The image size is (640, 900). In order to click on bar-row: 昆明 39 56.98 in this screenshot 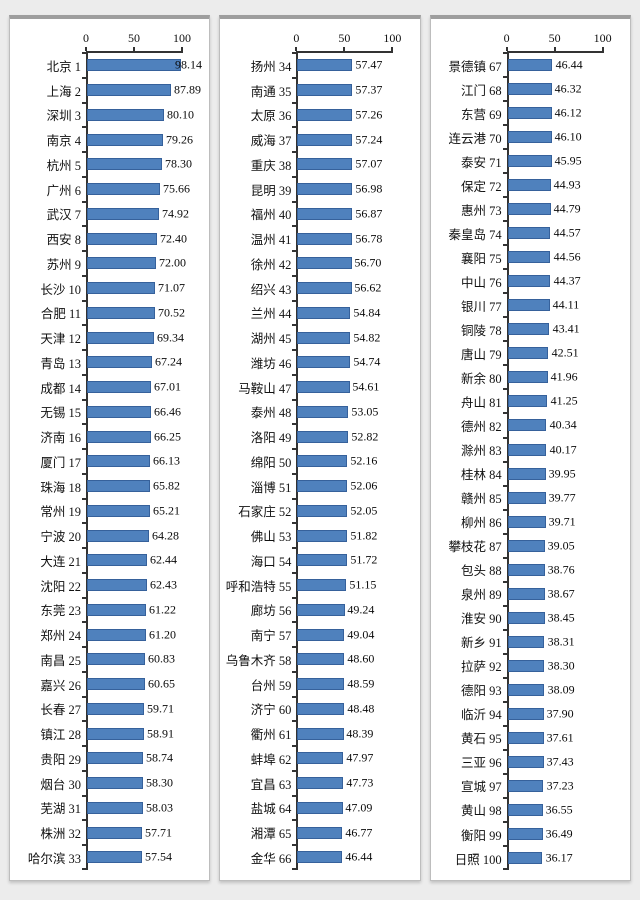, I will do `click(319, 188)`.